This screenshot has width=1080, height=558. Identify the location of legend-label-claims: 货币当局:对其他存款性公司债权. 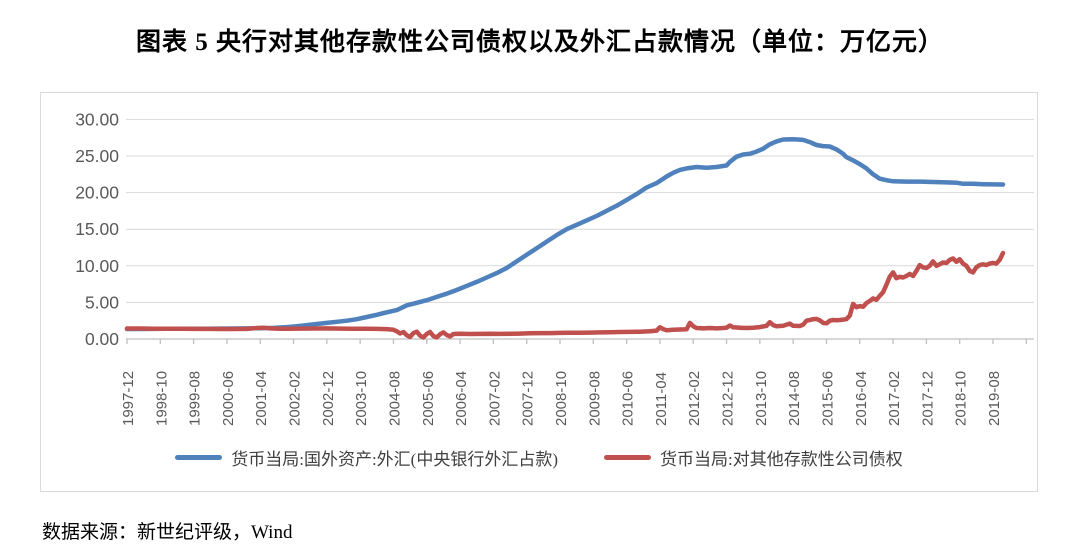
(781, 459).